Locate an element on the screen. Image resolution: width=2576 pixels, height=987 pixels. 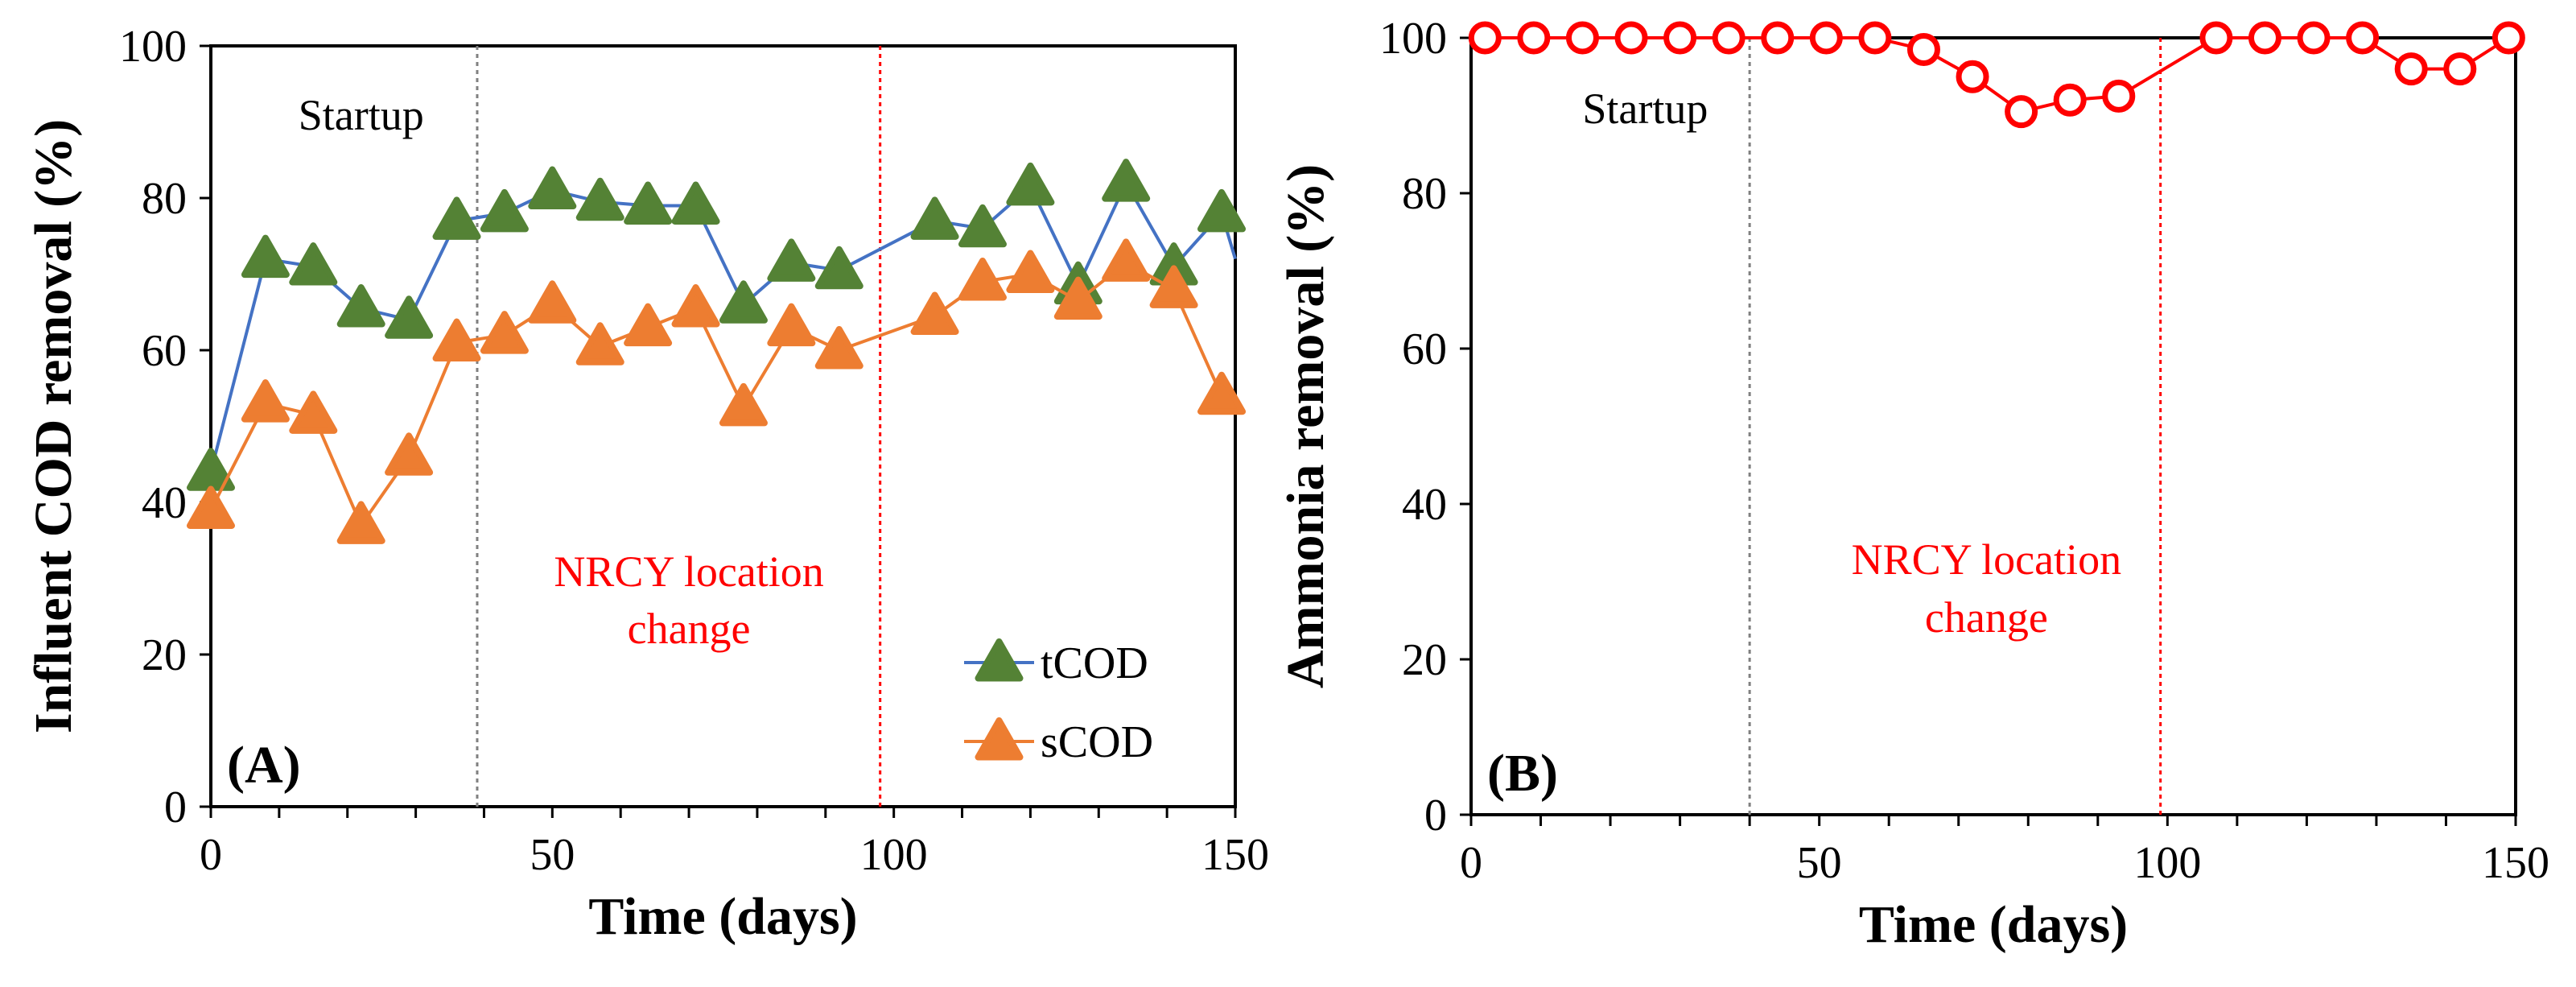
chart-a-x-axis-title: Time (days) is located at coordinates (722, 917).